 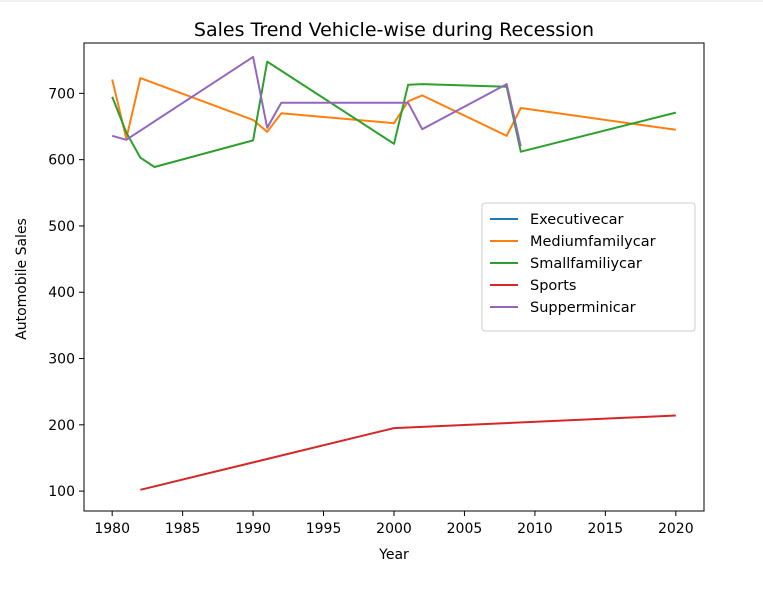 I want to click on legend-box, so click(x=588, y=267).